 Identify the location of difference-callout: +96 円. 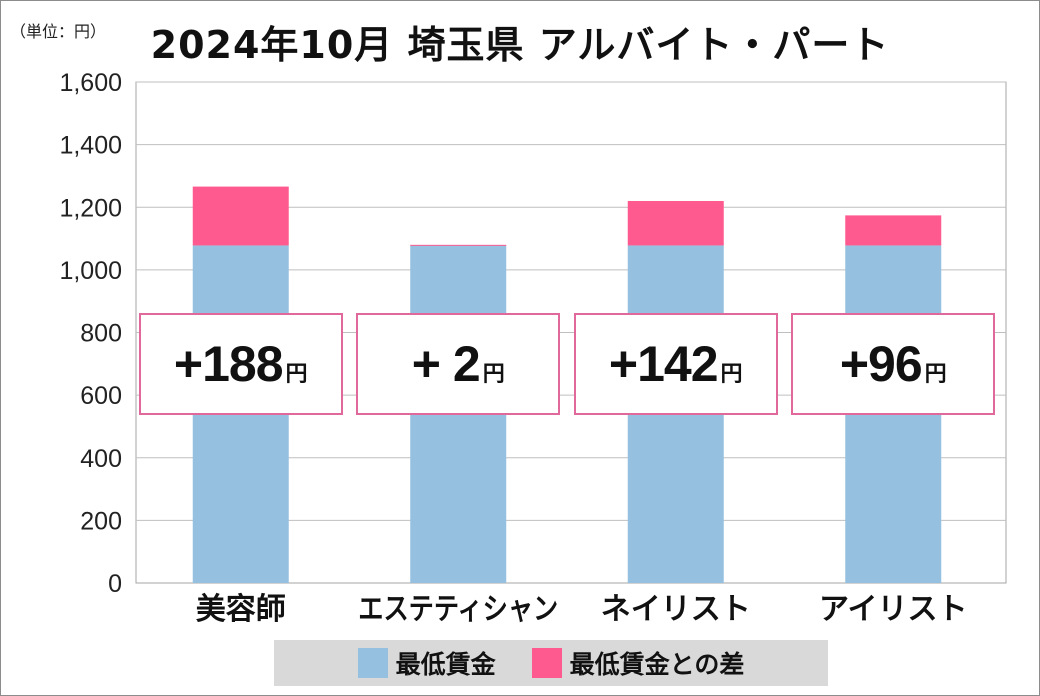
(893, 364).